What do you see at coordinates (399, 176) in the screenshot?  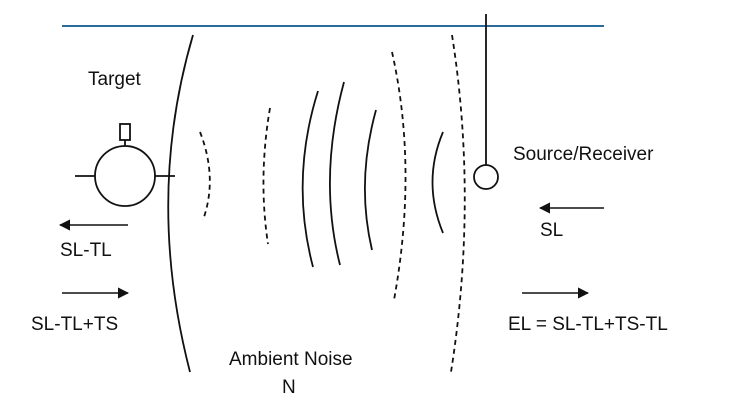 I see `wavefront-echo-right` at bounding box center [399, 176].